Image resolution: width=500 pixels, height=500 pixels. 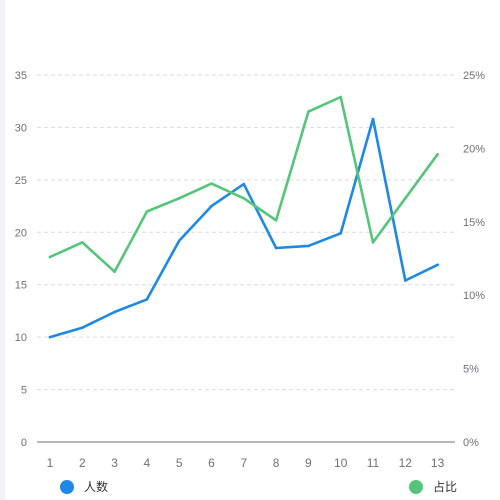 I want to click on left-y-tick-label: 10, so click(x=21, y=338).